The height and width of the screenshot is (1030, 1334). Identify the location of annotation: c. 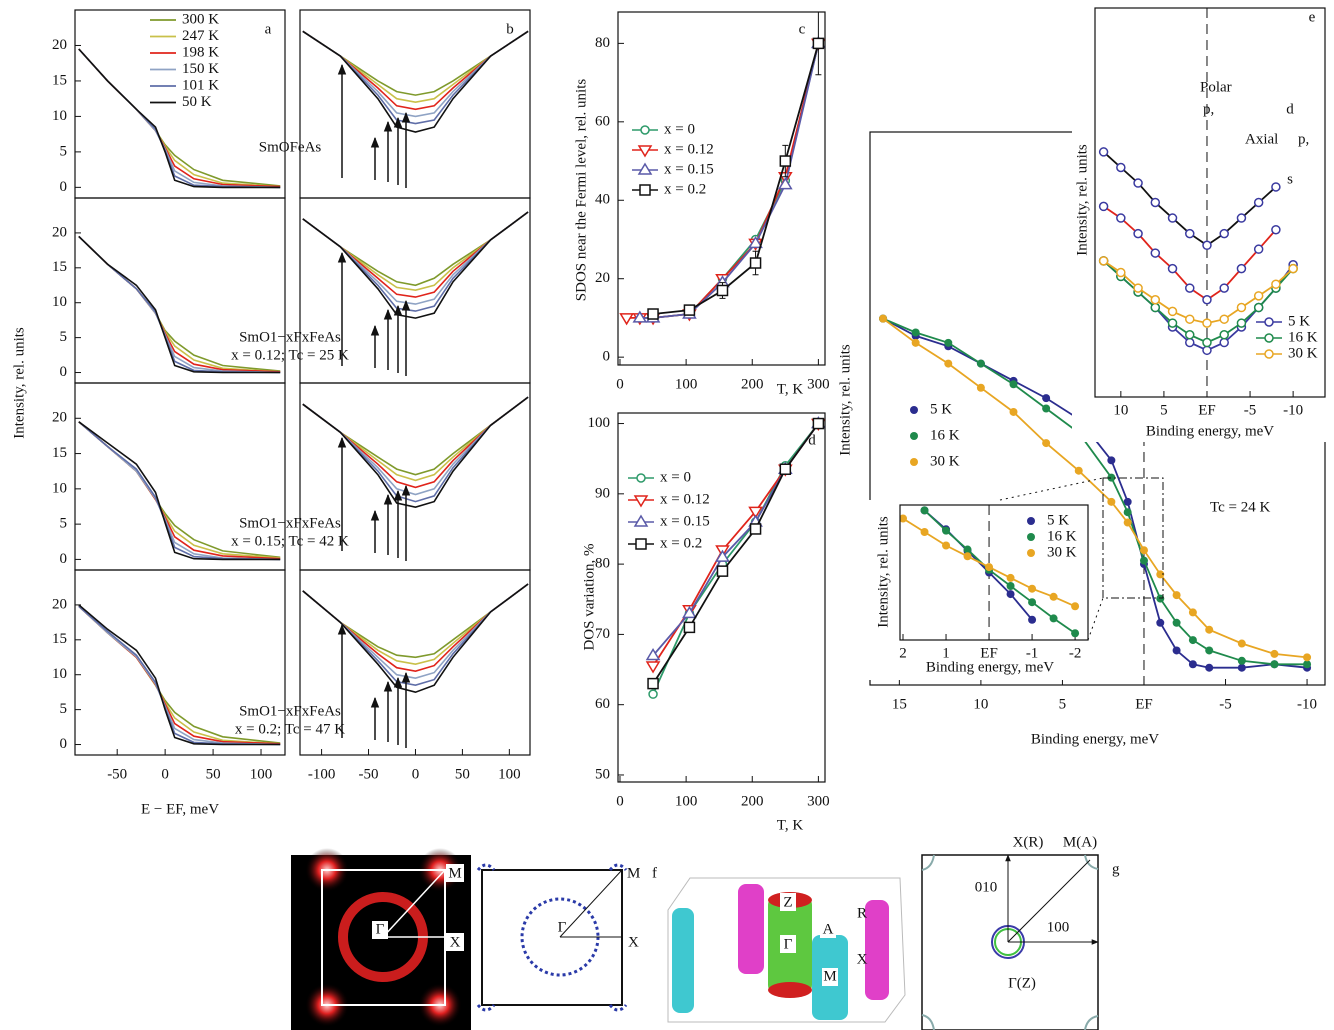
(802, 29).